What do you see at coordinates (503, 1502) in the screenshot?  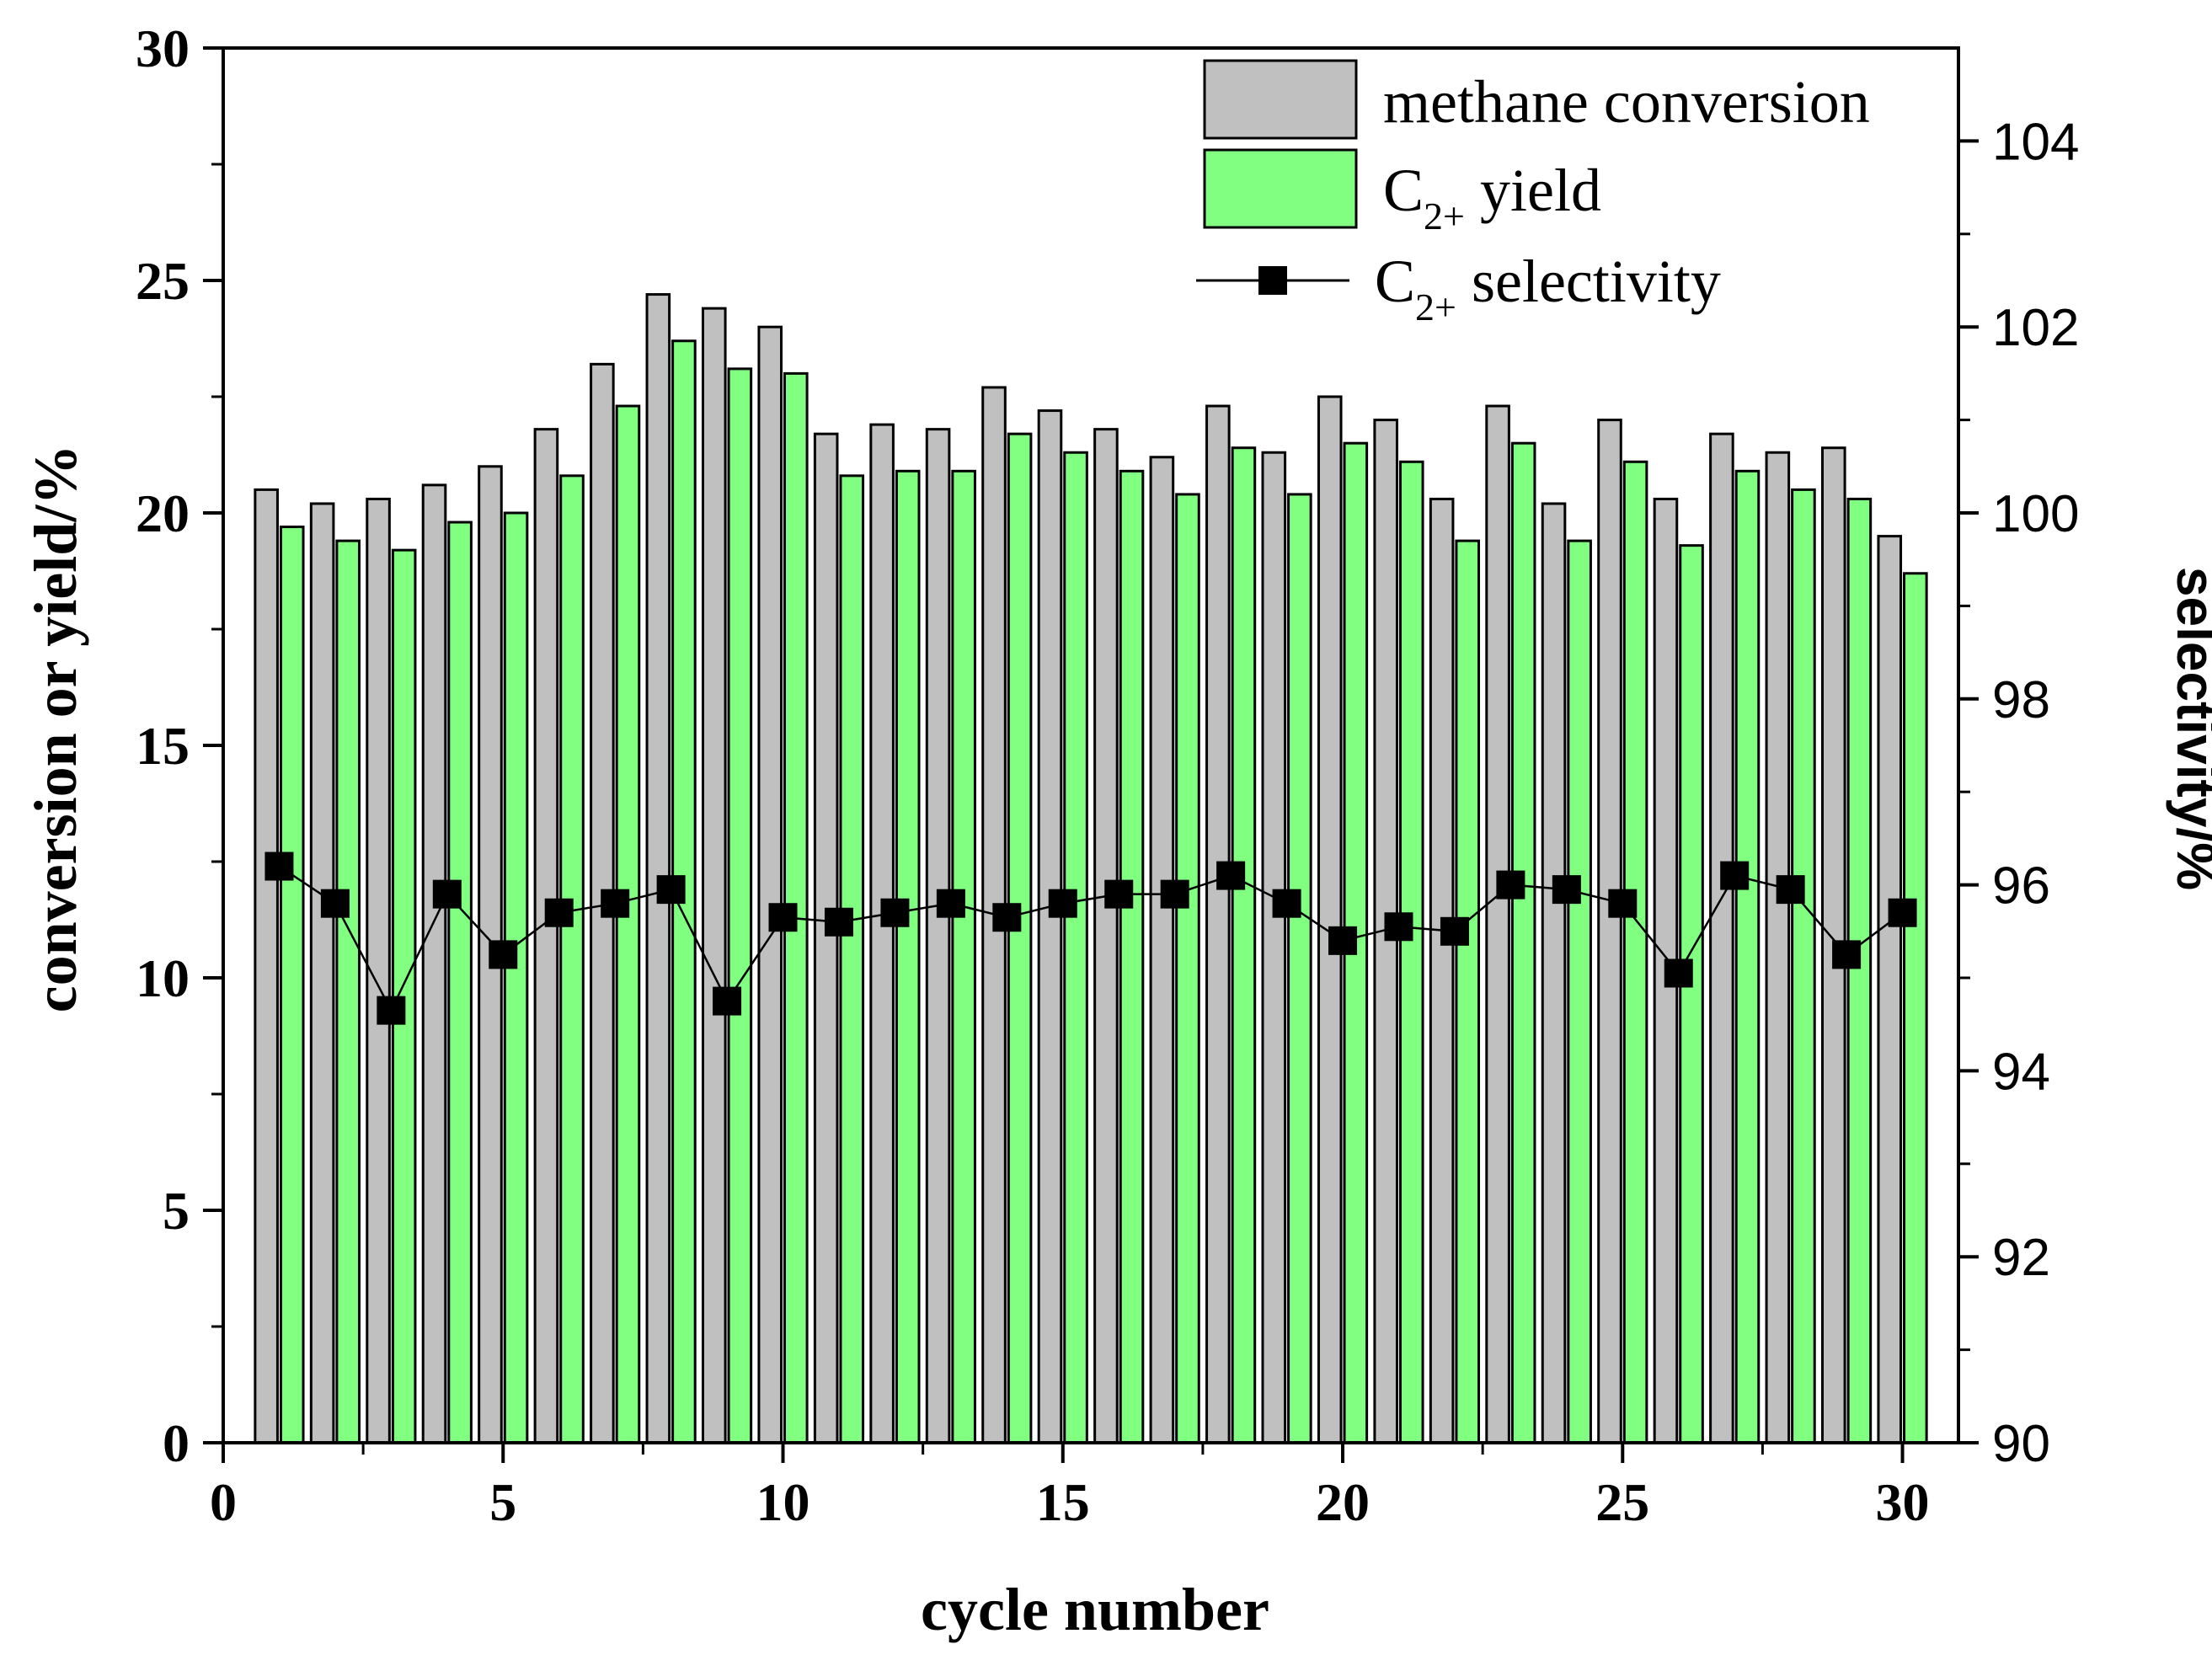 I see `x-tick-label: 5` at bounding box center [503, 1502].